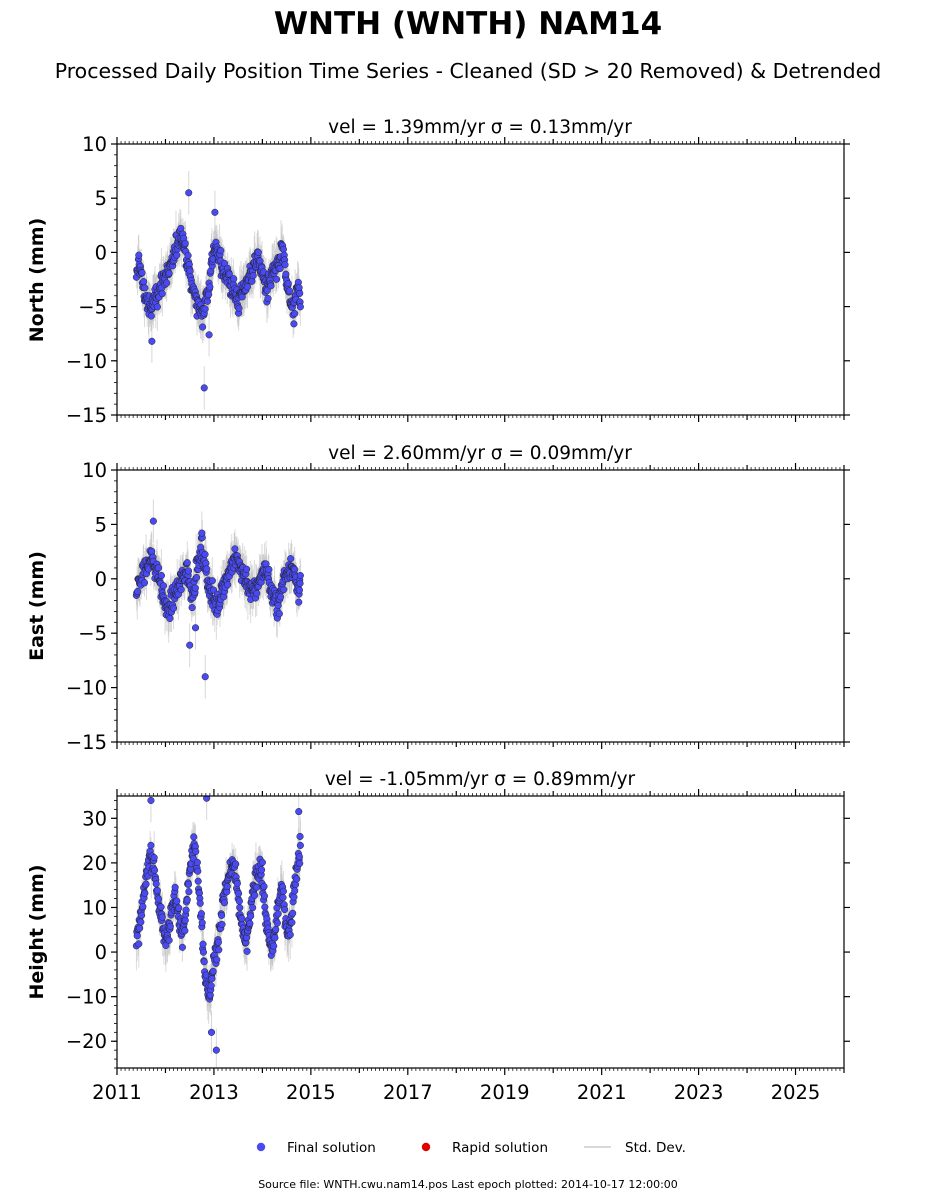  I want to click on y-tick-label: 20, so click(94, 863).